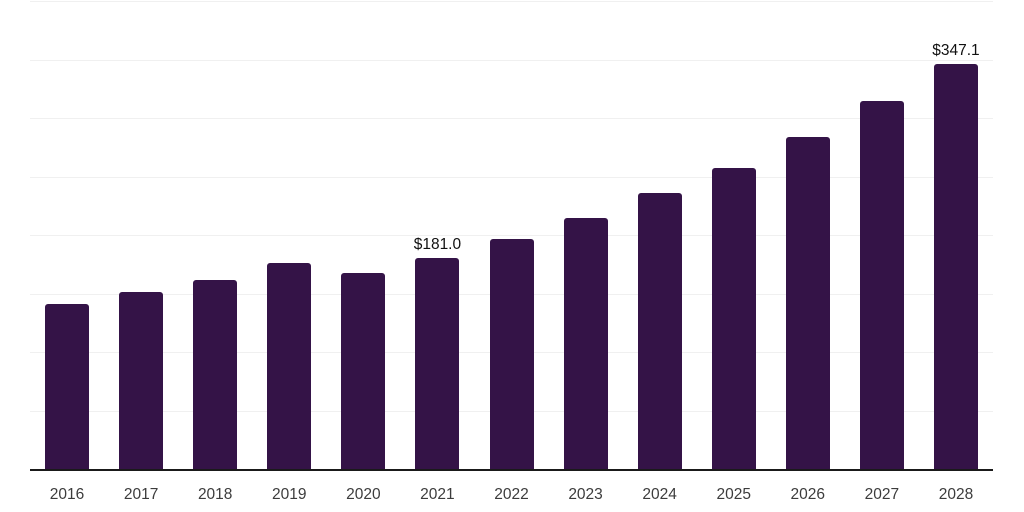 This screenshot has width=1024, height=512. Describe the element at coordinates (141, 381) in the screenshot. I see `bar-2017` at that location.